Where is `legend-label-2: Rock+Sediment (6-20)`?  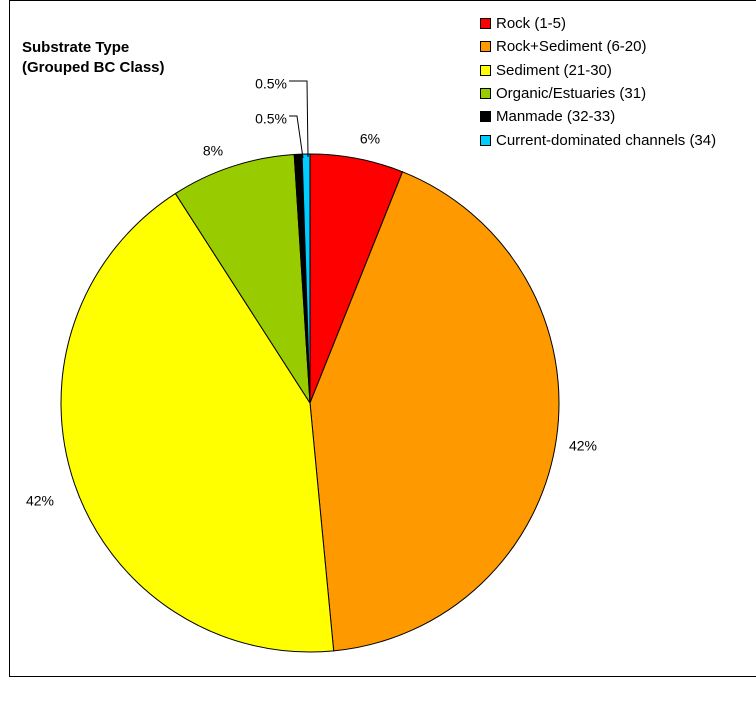 legend-label-2: Rock+Sediment (6-20) is located at coordinates (571, 47).